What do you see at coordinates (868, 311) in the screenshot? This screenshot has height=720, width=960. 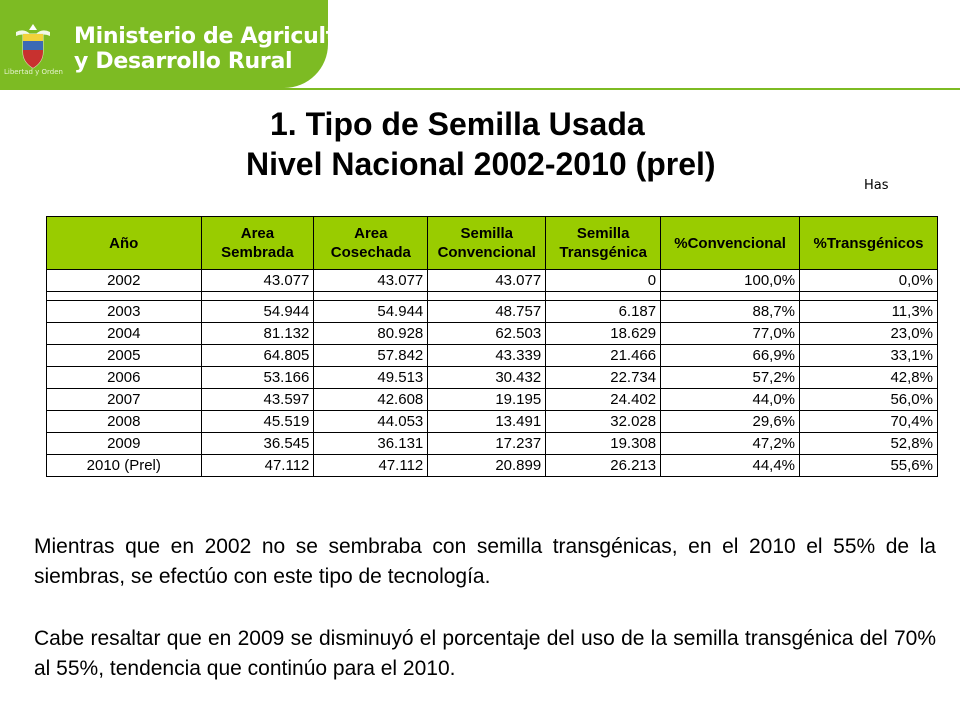 I see `table-cell: 11,3%` at bounding box center [868, 311].